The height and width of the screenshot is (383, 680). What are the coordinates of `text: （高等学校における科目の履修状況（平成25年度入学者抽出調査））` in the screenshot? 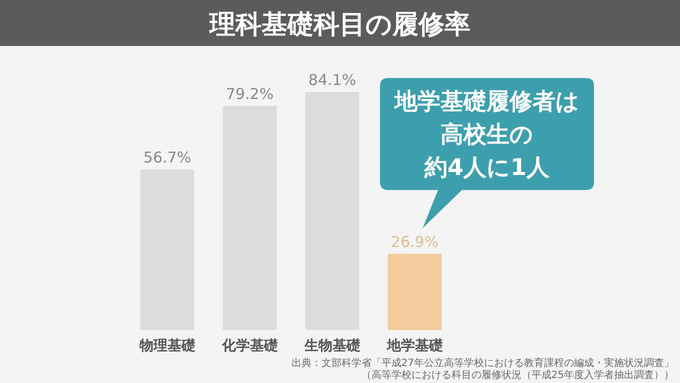 It's located at (517, 375).